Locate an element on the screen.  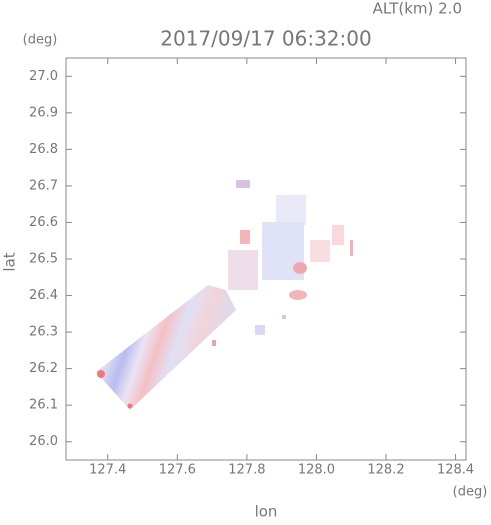
x-tick-label: 127.8 is located at coordinates (246, 470).